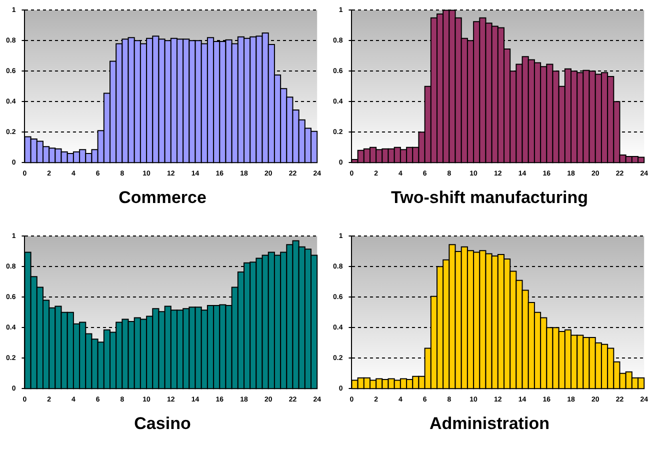 This screenshot has width=655, height=453. I want to click on text: Casino, so click(162, 424).